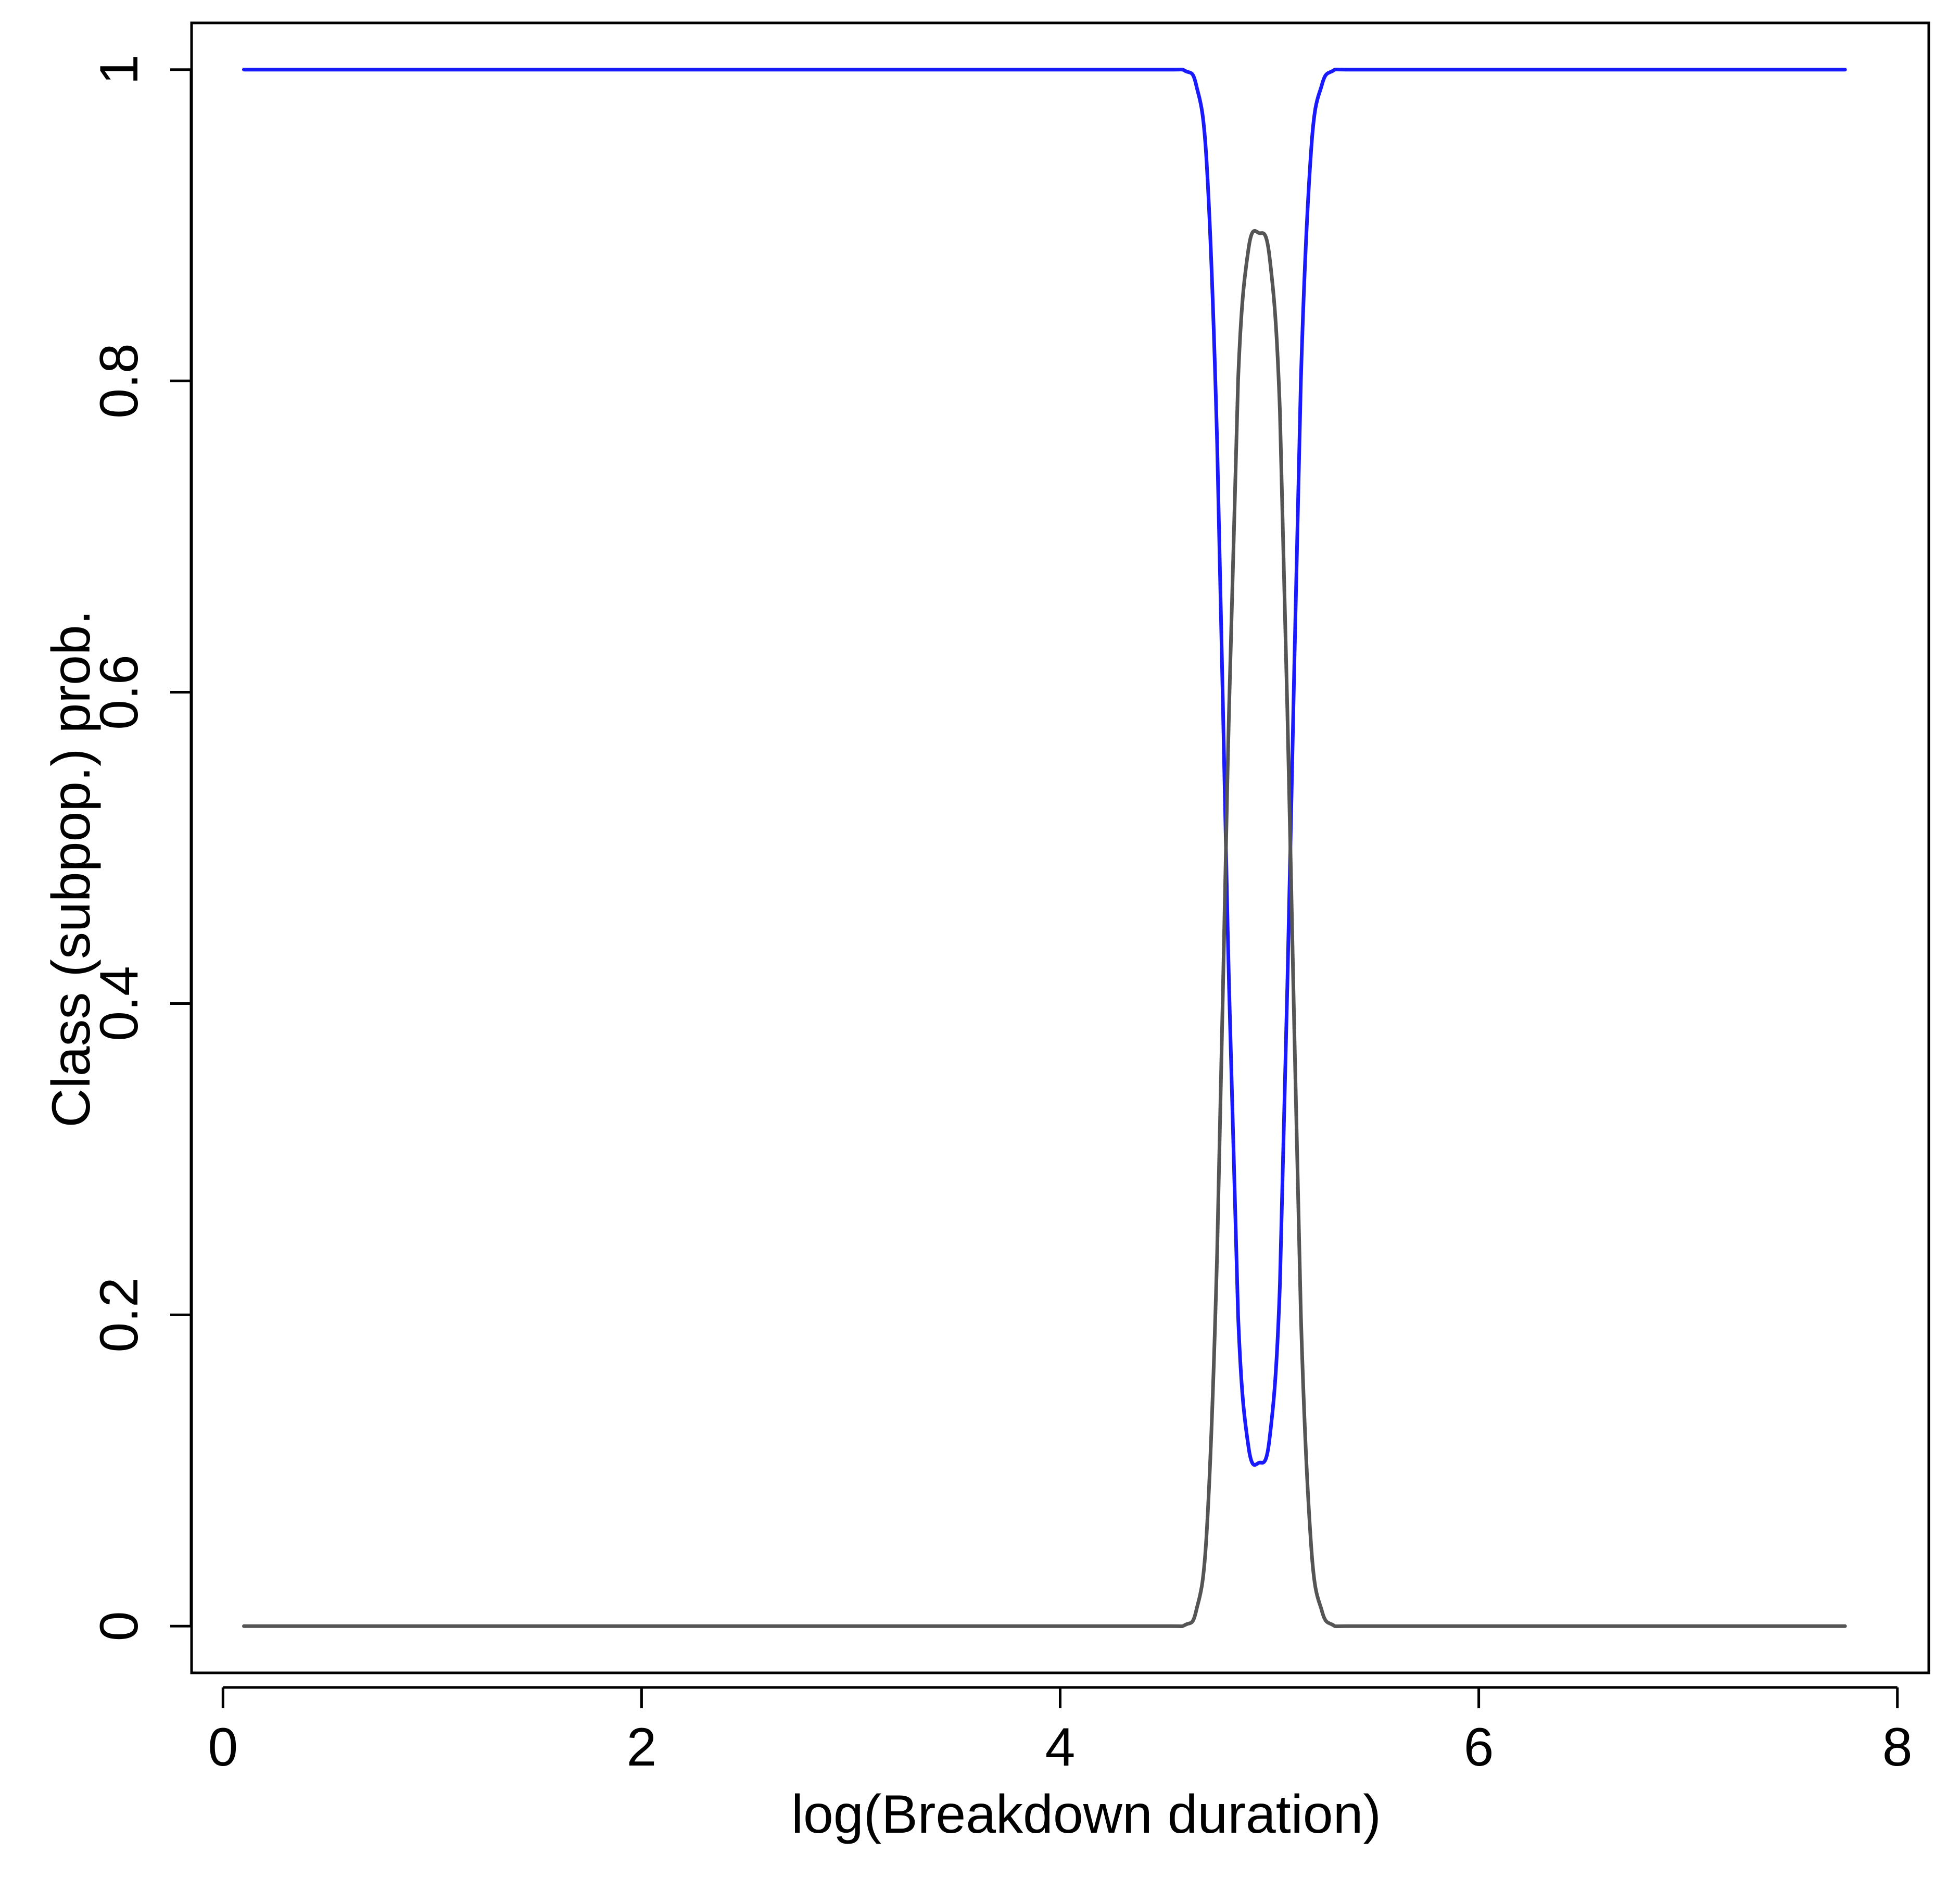 The image size is (1960, 1878). What do you see at coordinates (119, 1626) in the screenshot?
I see `y-tick-label: 0` at bounding box center [119, 1626].